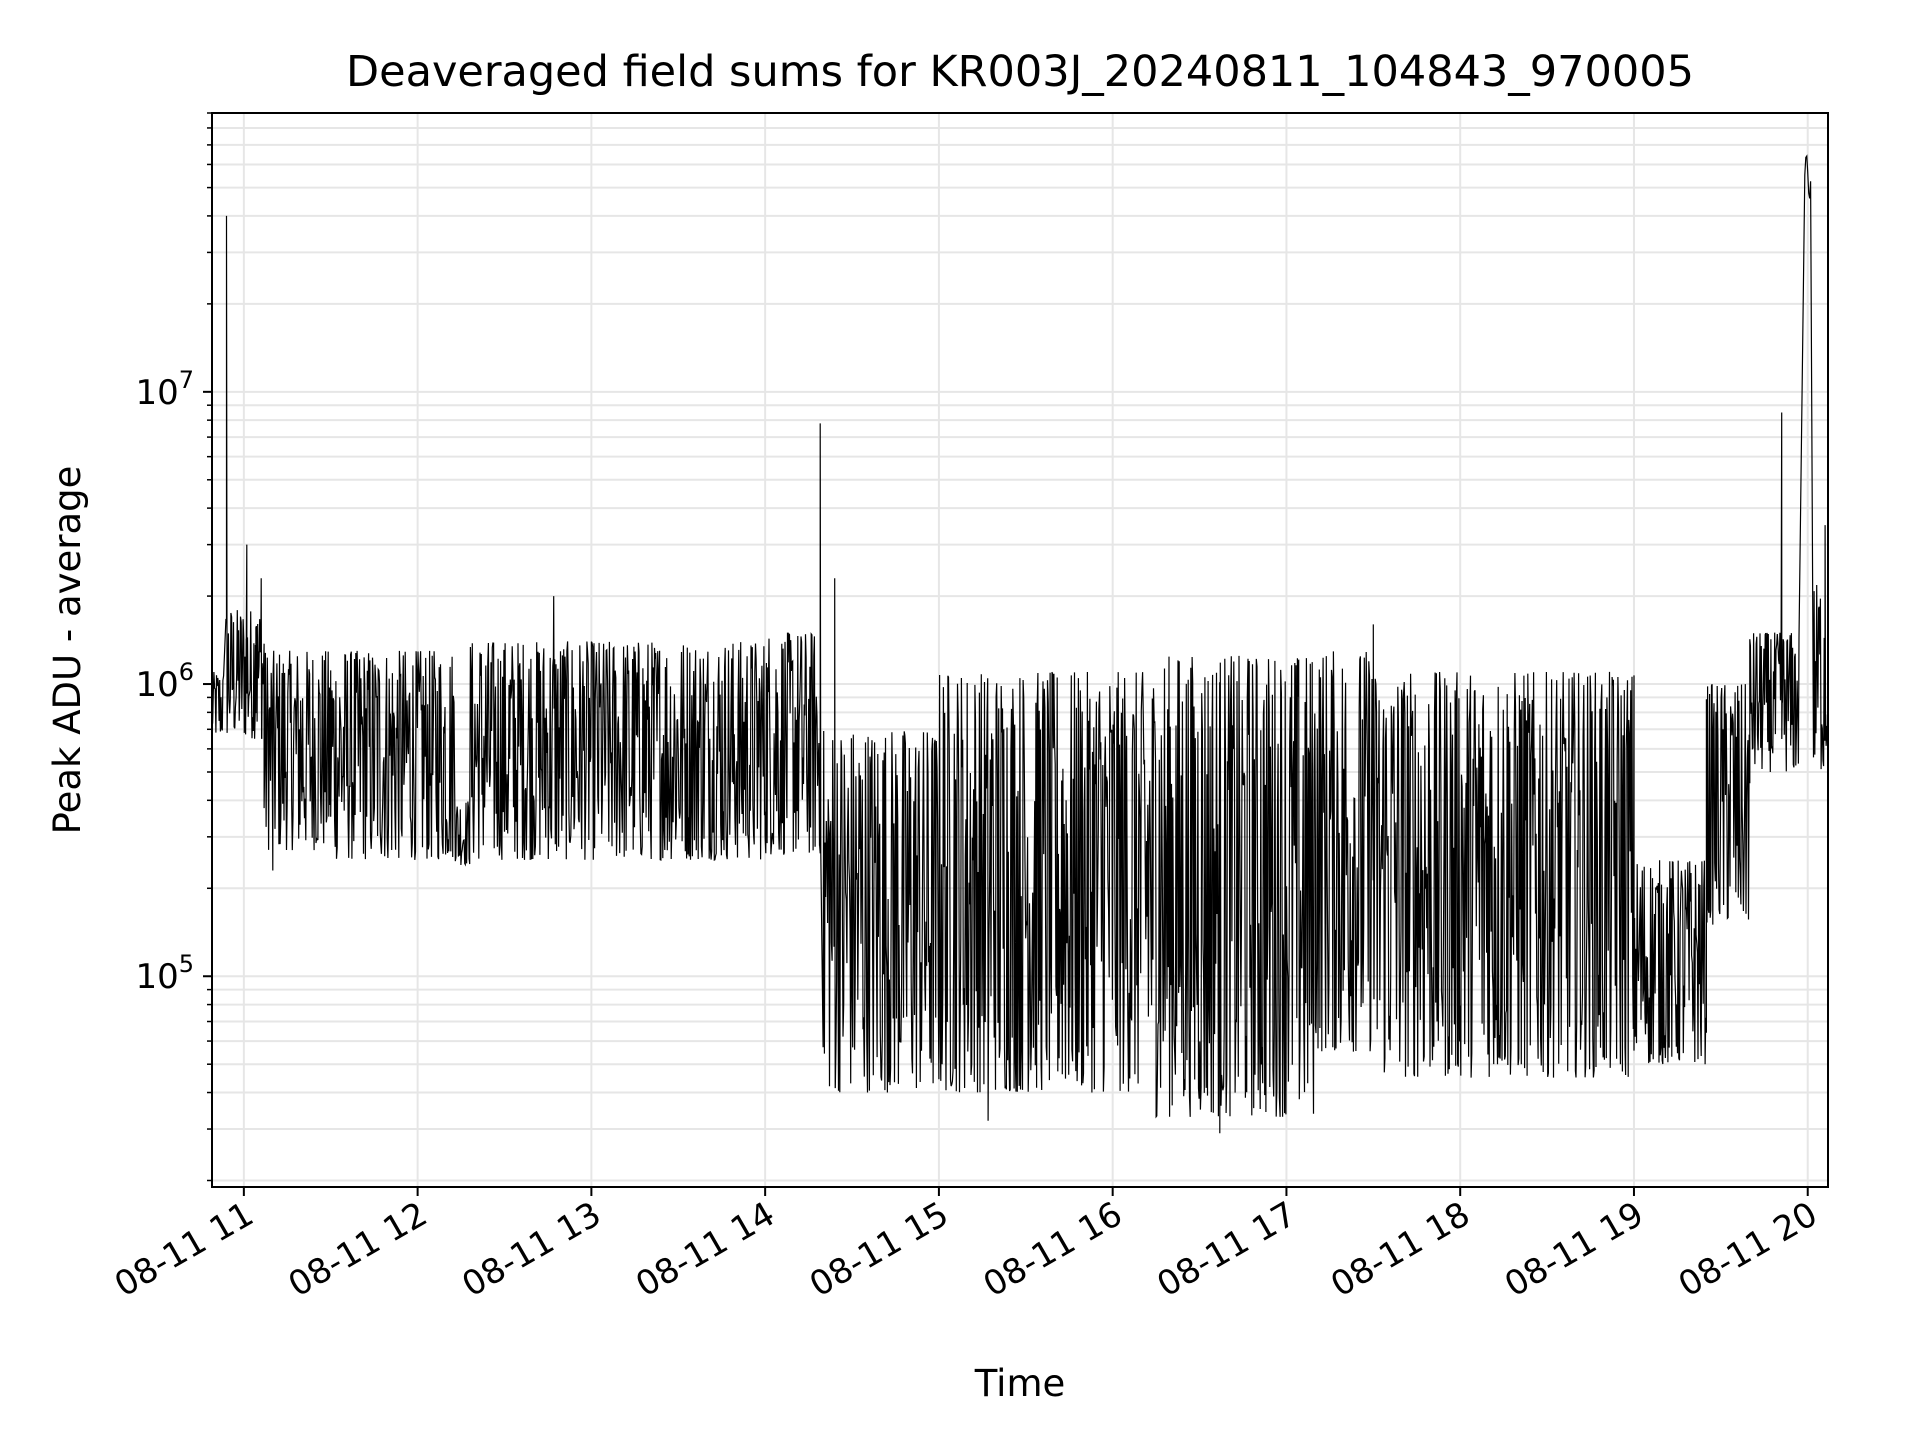  Describe the element at coordinates (186, 380) in the screenshot. I see `y-tick-exponent: 7` at that location.